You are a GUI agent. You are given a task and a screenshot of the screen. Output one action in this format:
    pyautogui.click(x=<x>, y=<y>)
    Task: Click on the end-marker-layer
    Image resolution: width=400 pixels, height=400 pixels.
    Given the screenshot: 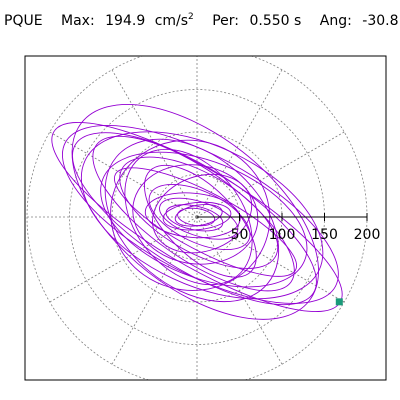 What is the action you would take?
    pyautogui.click(x=339, y=302)
    